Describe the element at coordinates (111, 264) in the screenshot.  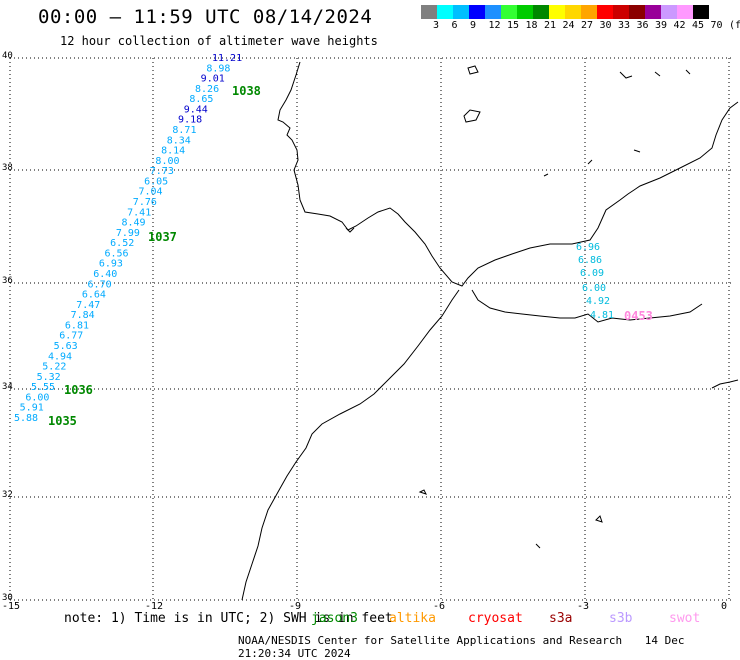
I see `wave-height-value: 6.93` at that location.